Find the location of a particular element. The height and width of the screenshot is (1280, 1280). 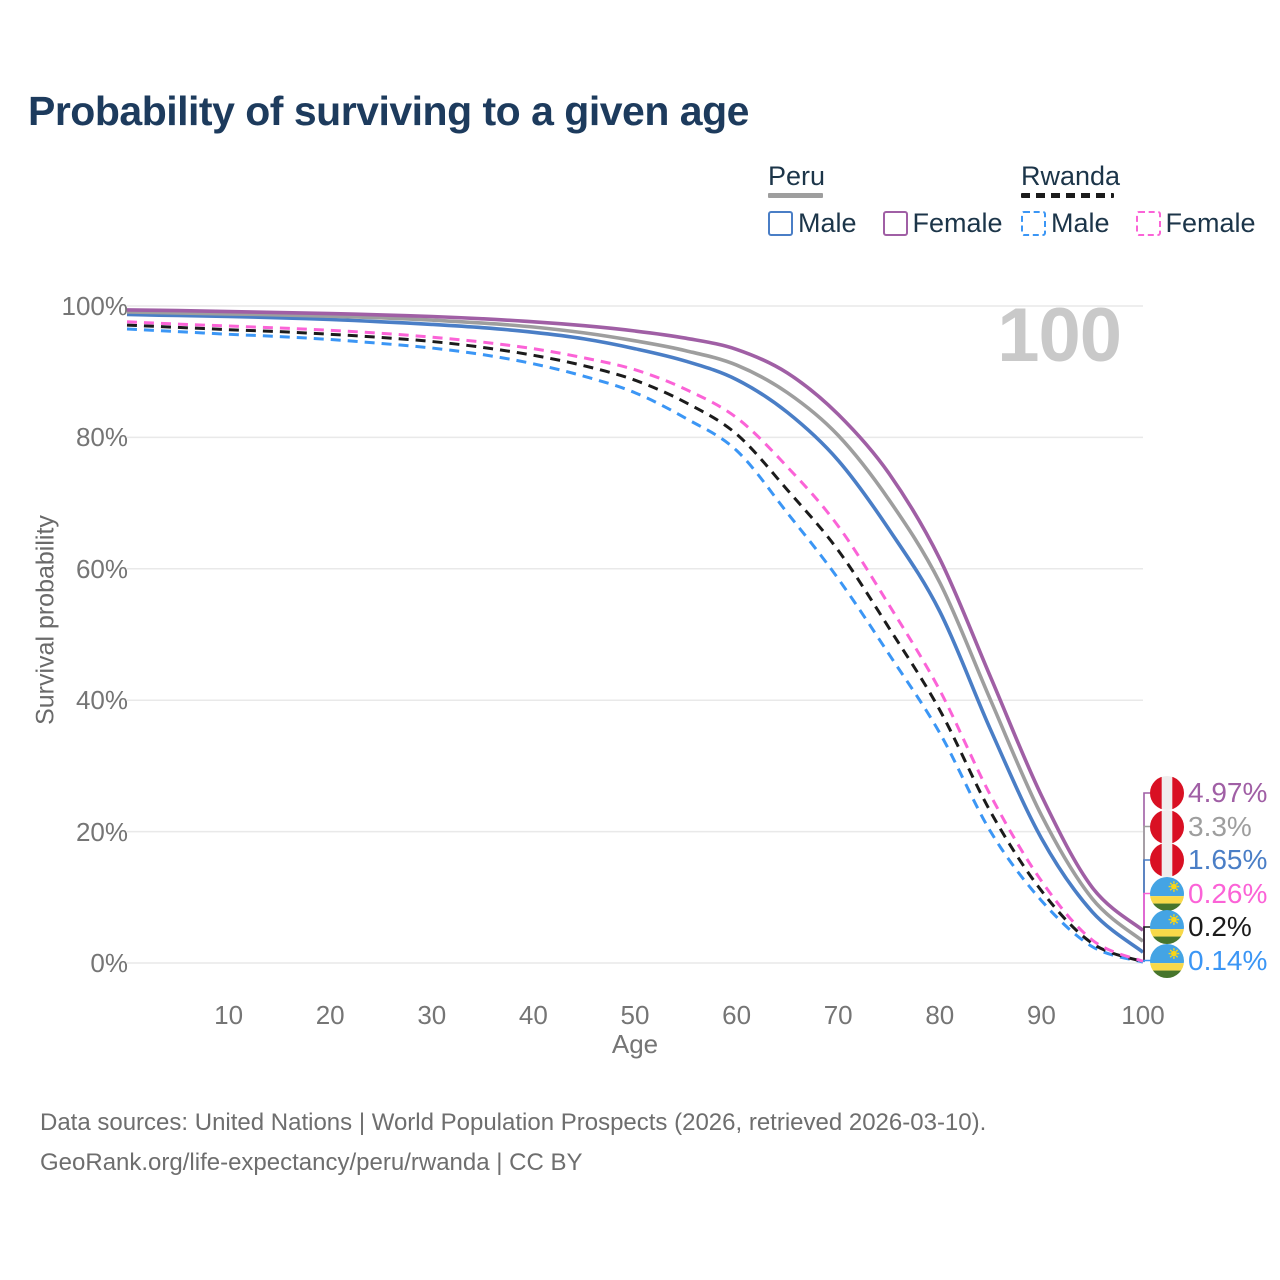

end-label-value: 3.3% is located at coordinates (1220, 826).